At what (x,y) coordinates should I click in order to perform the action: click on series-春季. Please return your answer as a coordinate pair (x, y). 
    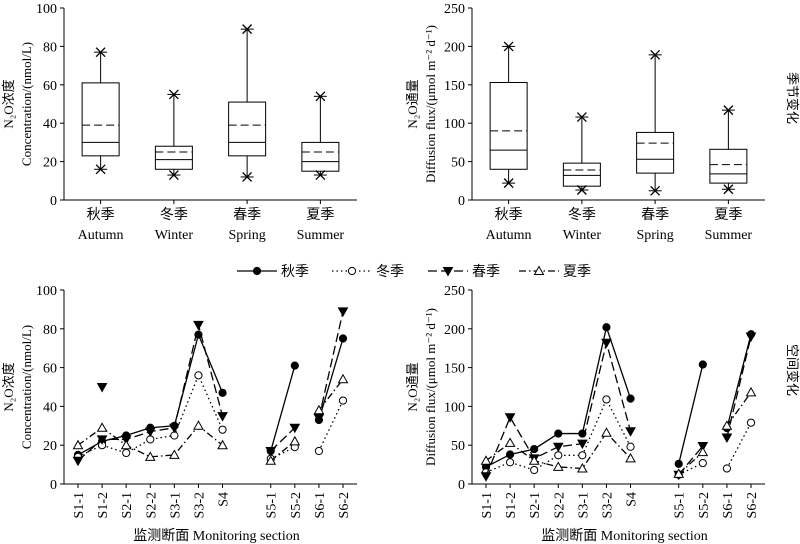
    Looking at the image, I should click on (618, 407).